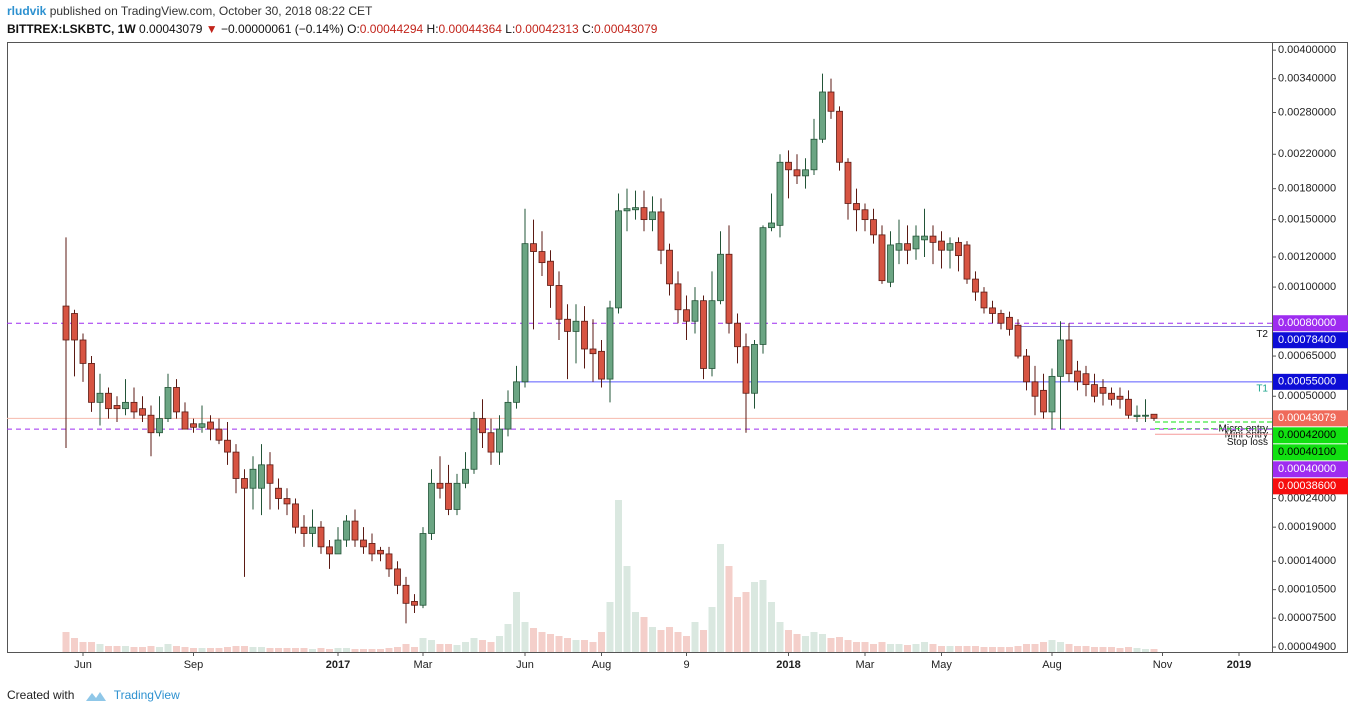 The height and width of the screenshot is (714, 1348). Describe the element at coordinates (588, 29) in the screenshot. I see `ohlc-label: C:` at that location.